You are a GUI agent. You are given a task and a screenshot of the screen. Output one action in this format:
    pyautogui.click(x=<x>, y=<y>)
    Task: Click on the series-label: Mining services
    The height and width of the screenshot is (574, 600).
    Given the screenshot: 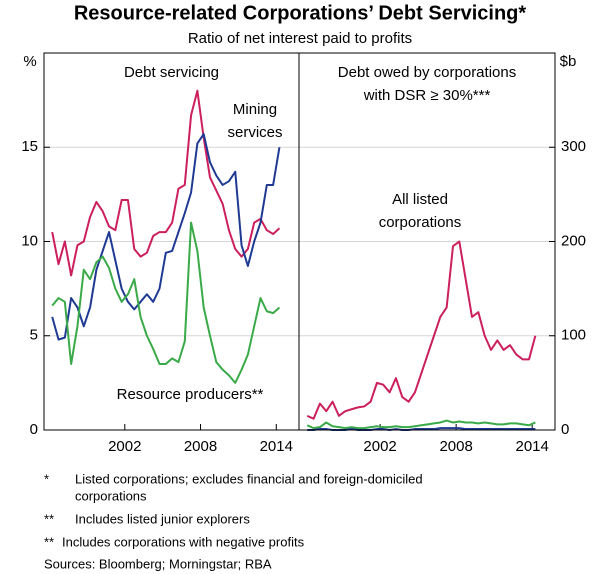 What is the action you would take?
    pyautogui.click(x=254, y=121)
    